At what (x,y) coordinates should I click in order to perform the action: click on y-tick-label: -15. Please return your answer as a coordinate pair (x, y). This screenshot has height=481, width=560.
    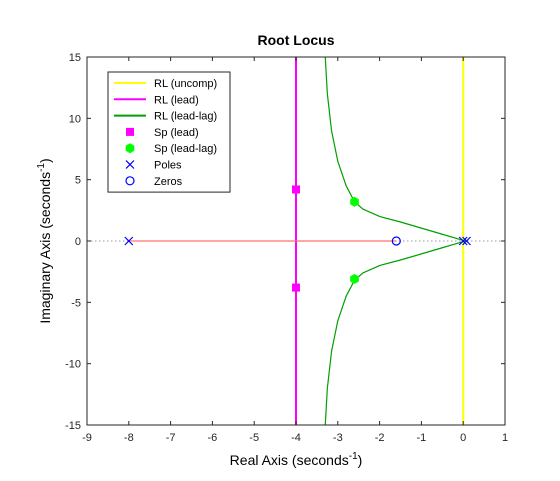
    Looking at the image, I should click on (73, 426).